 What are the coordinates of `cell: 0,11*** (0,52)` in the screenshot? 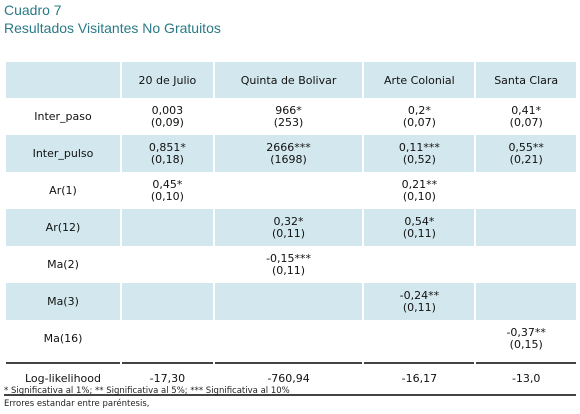 It's located at (419, 153).